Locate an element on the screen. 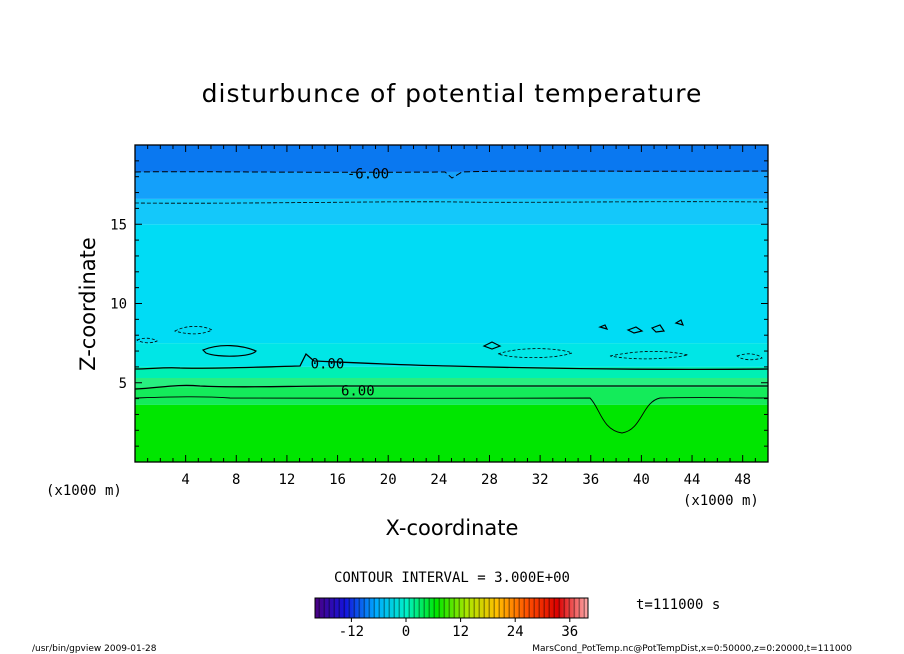 This screenshot has height=654, width=904. x-tick-label-44: 44 is located at coordinates (692, 480).